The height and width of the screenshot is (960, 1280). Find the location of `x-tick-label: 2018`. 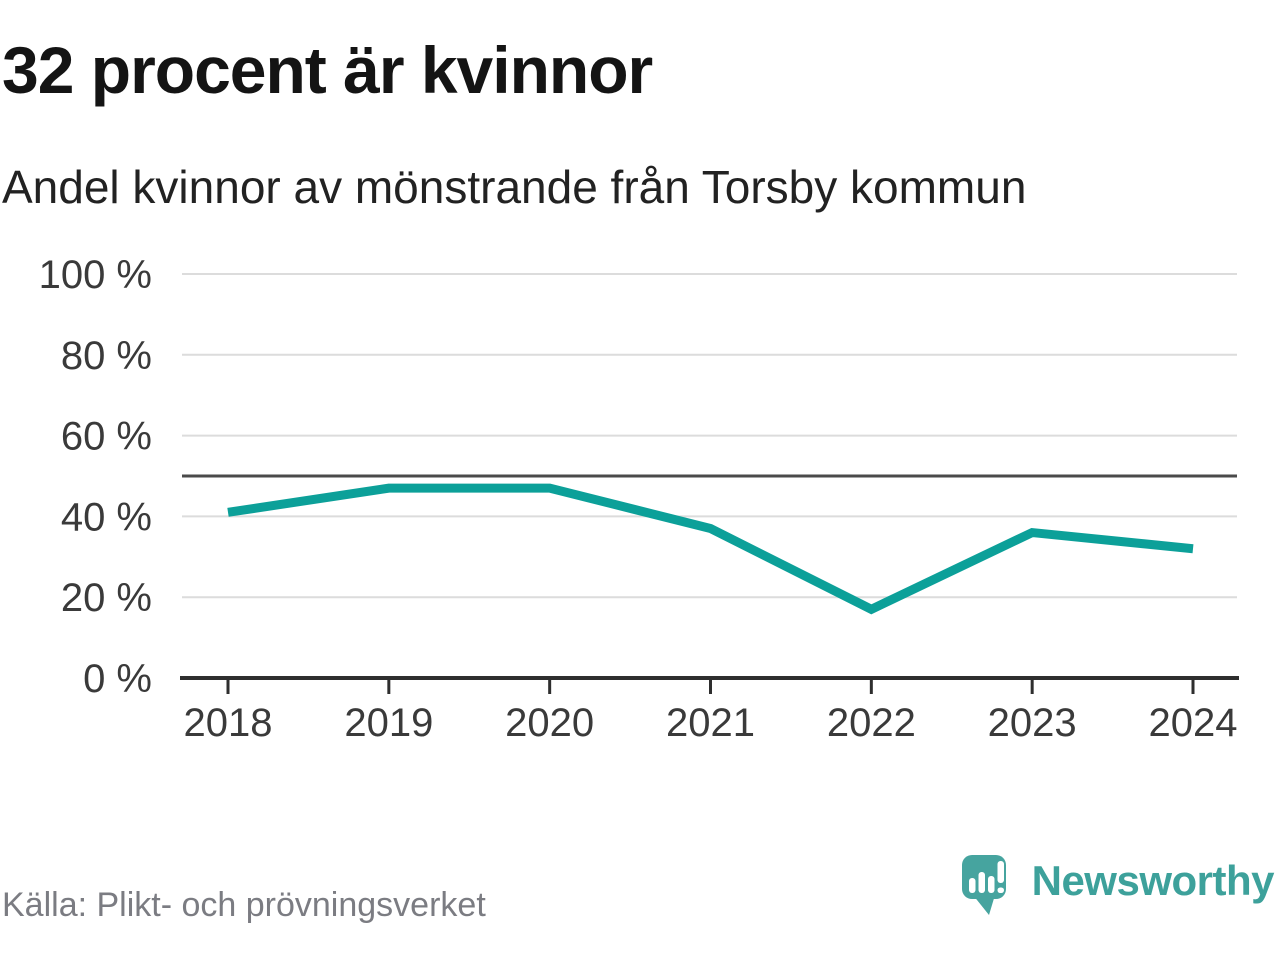

x-tick-label: 2018 is located at coordinates (228, 723).